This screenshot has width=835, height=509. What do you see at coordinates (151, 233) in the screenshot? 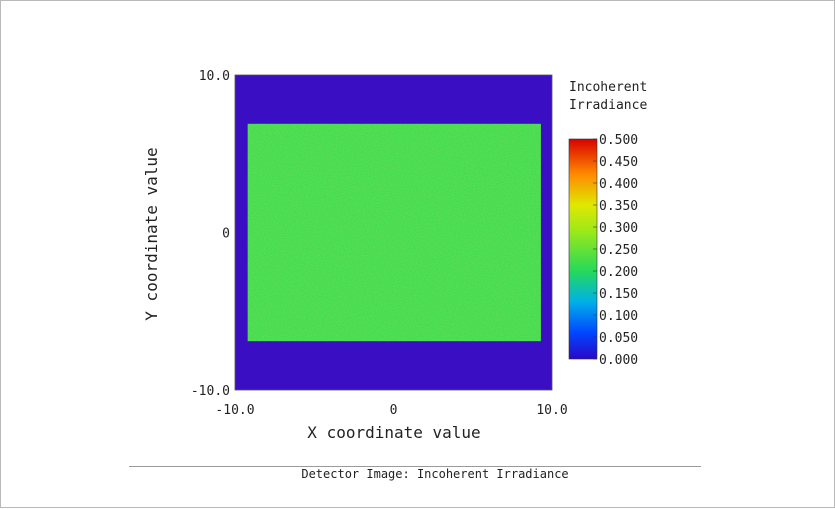
I see `y-axis-label: Y coordinate value` at bounding box center [151, 233].